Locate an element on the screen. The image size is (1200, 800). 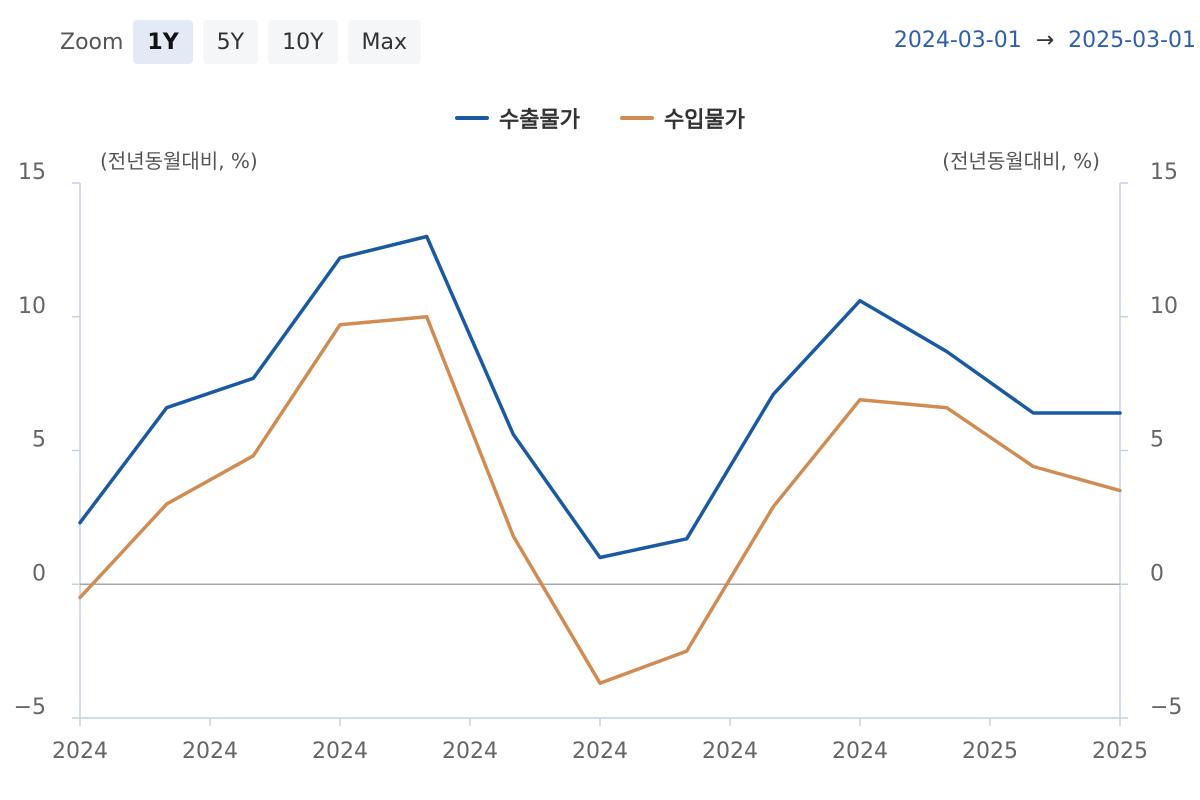
y-tick-label-left: −5 is located at coordinates (30, 707).